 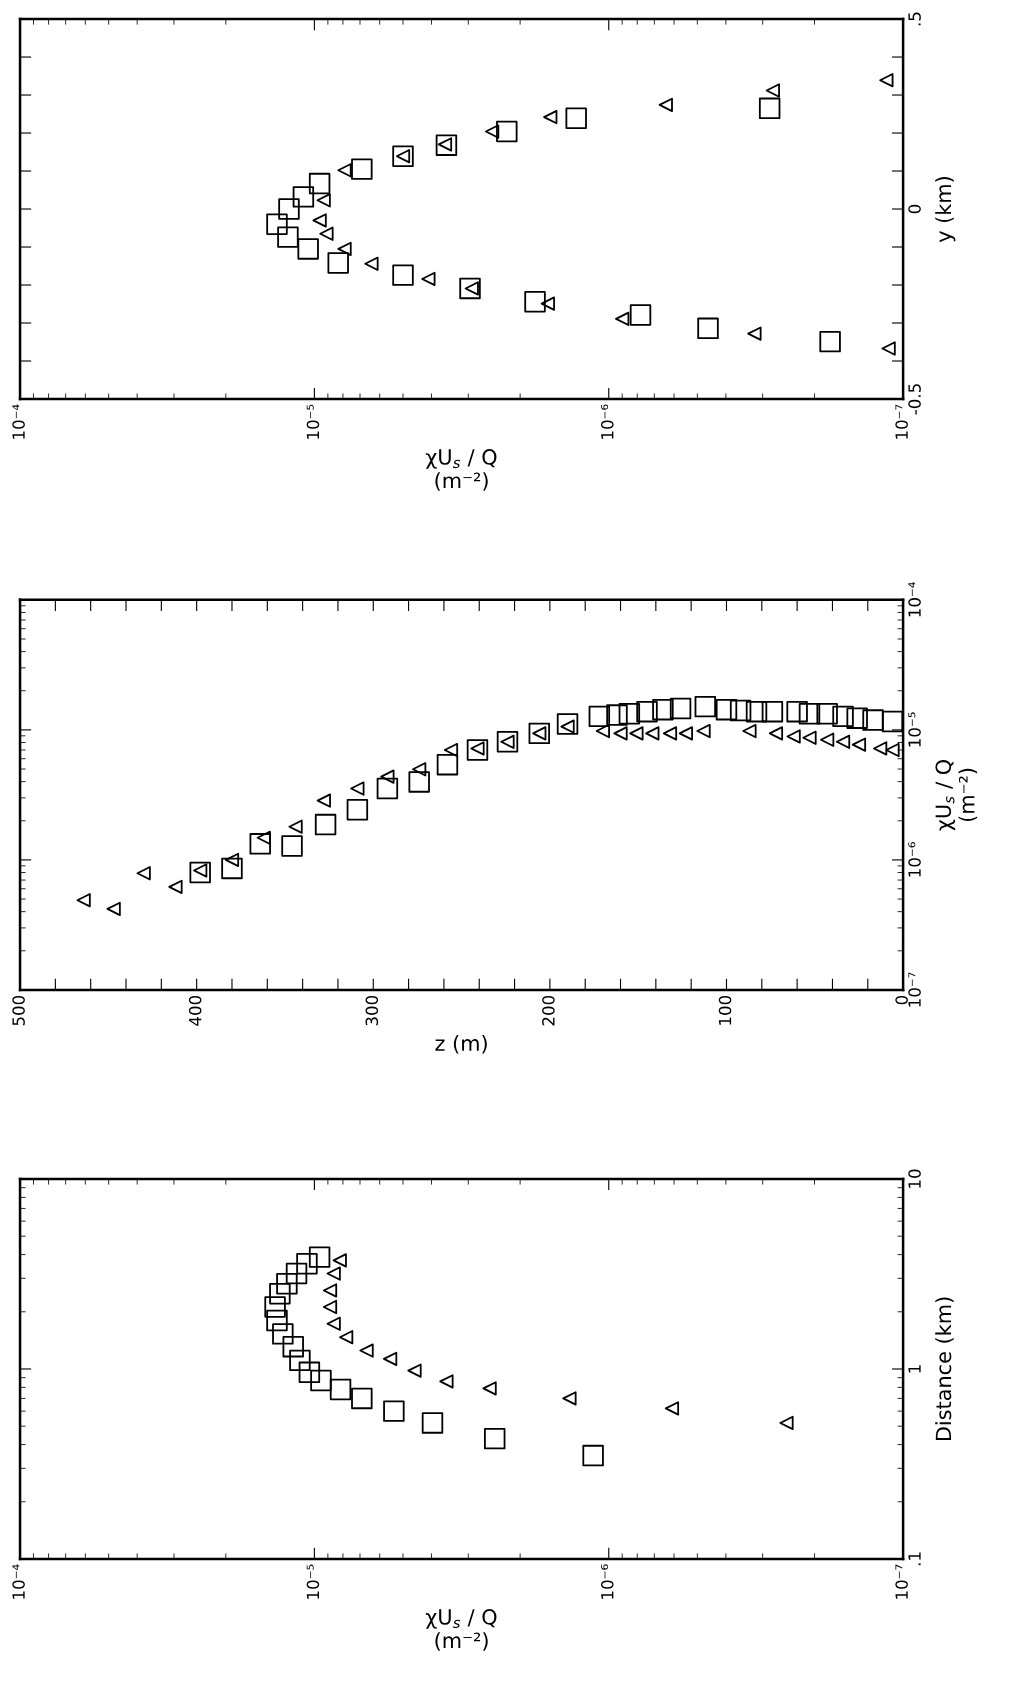 I want to click on y-axis-title: χU$_{s}$ / Q (m⁻²), so click(x=956, y=795).